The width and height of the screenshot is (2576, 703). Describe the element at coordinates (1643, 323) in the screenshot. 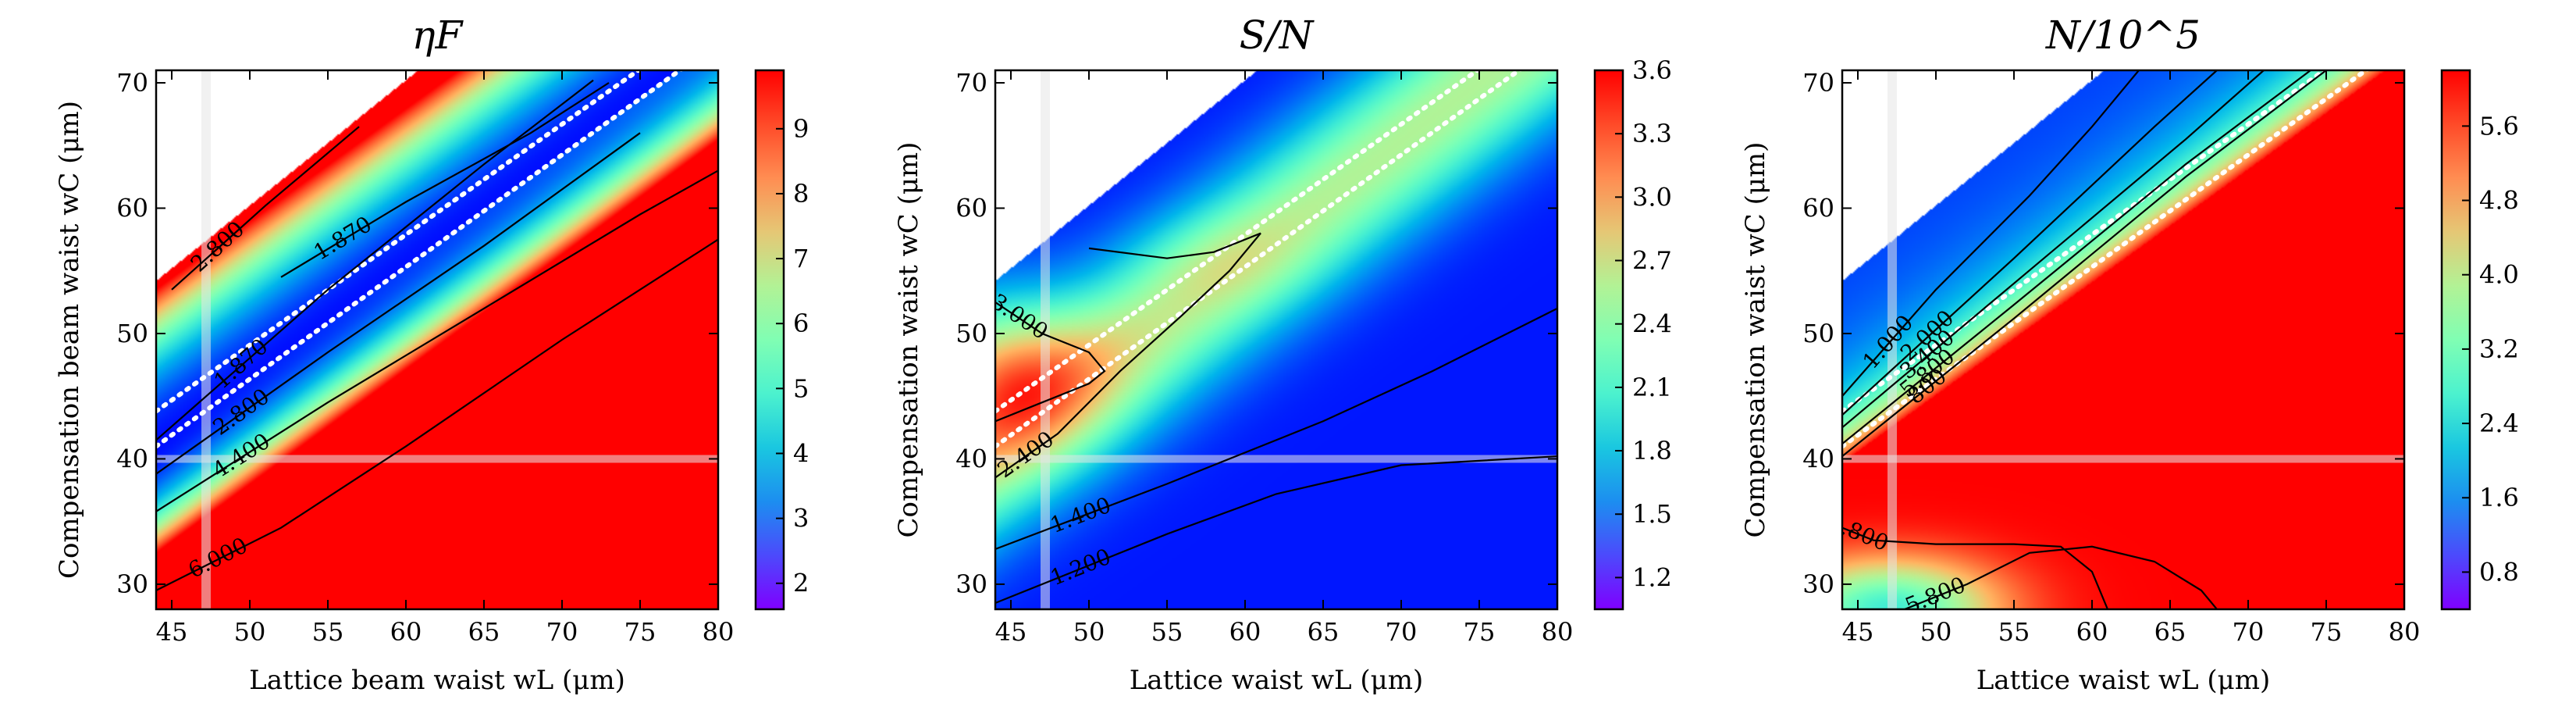

I see `colorbar-ticks: 1.2 1.5 1.8 2.1 2.4 2.7 3.0 3.3 3.6` at that location.